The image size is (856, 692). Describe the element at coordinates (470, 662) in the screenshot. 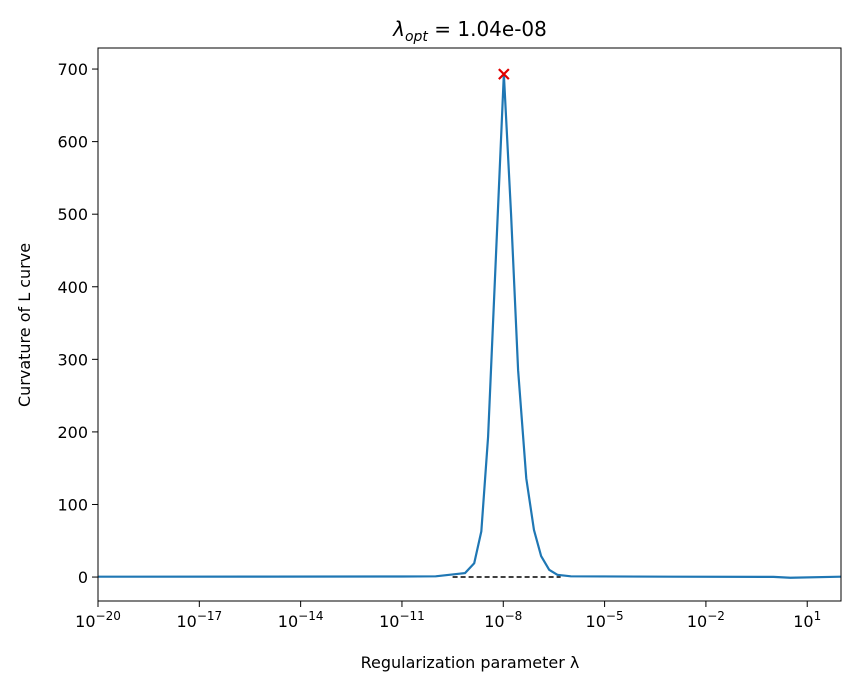

I see `x-axis-label: Regularization parameter λ` at that location.